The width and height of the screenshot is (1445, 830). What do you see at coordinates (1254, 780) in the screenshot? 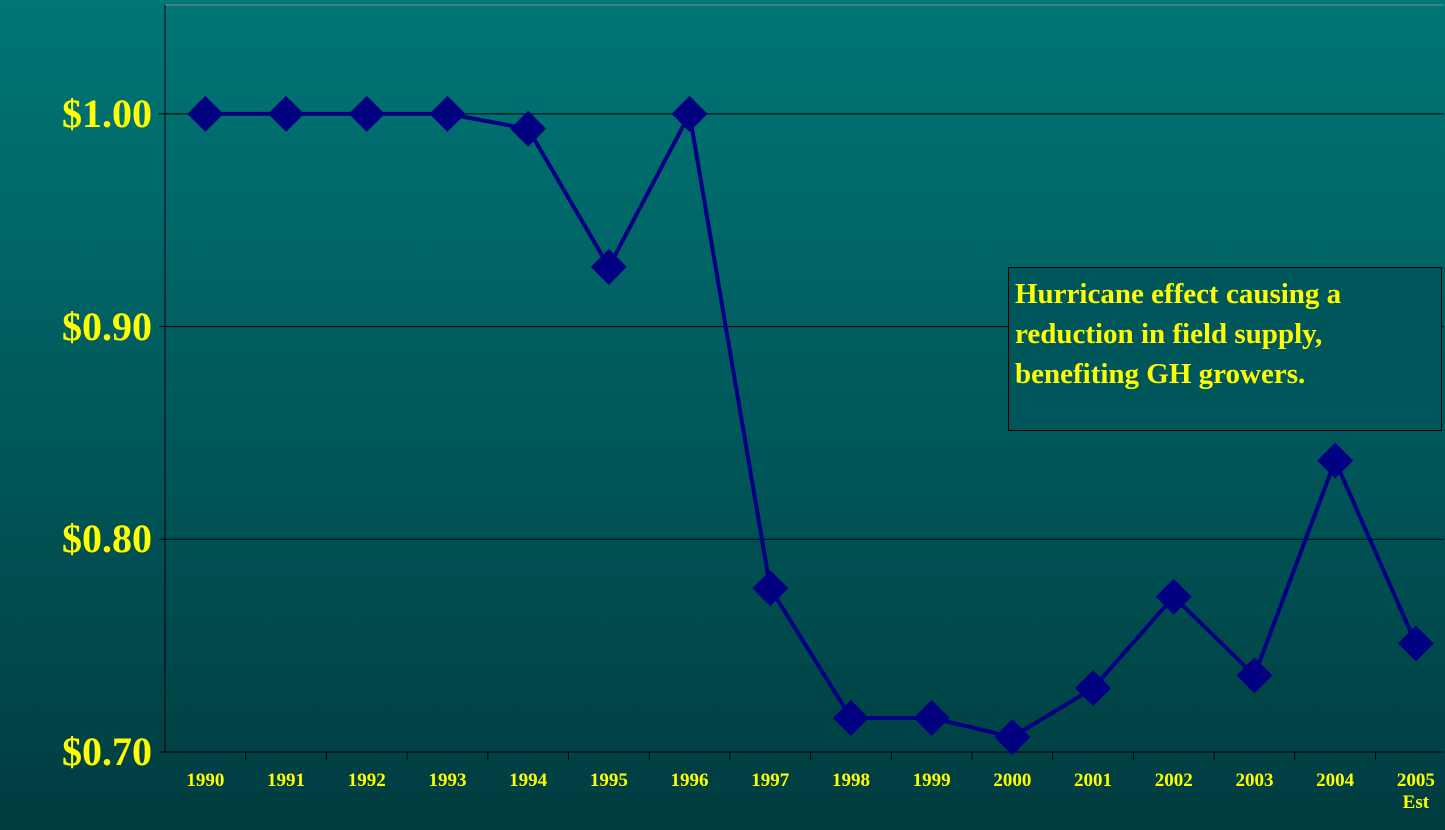
I see `x-tick-label: 2003` at bounding box center [1254, 780].